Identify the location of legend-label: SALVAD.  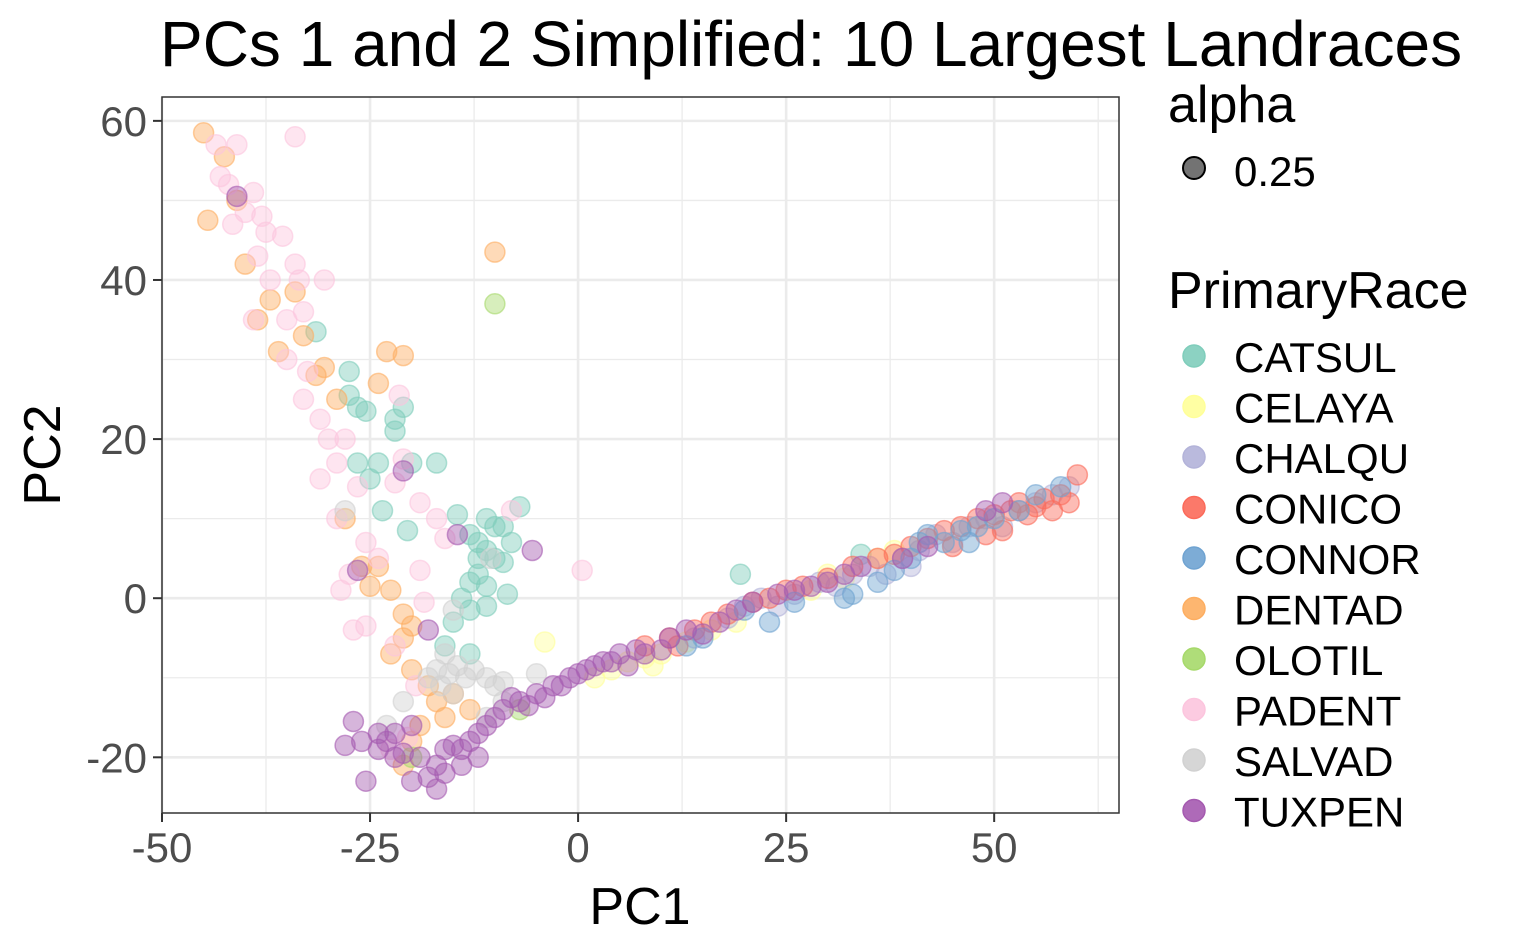
(1314, 761).